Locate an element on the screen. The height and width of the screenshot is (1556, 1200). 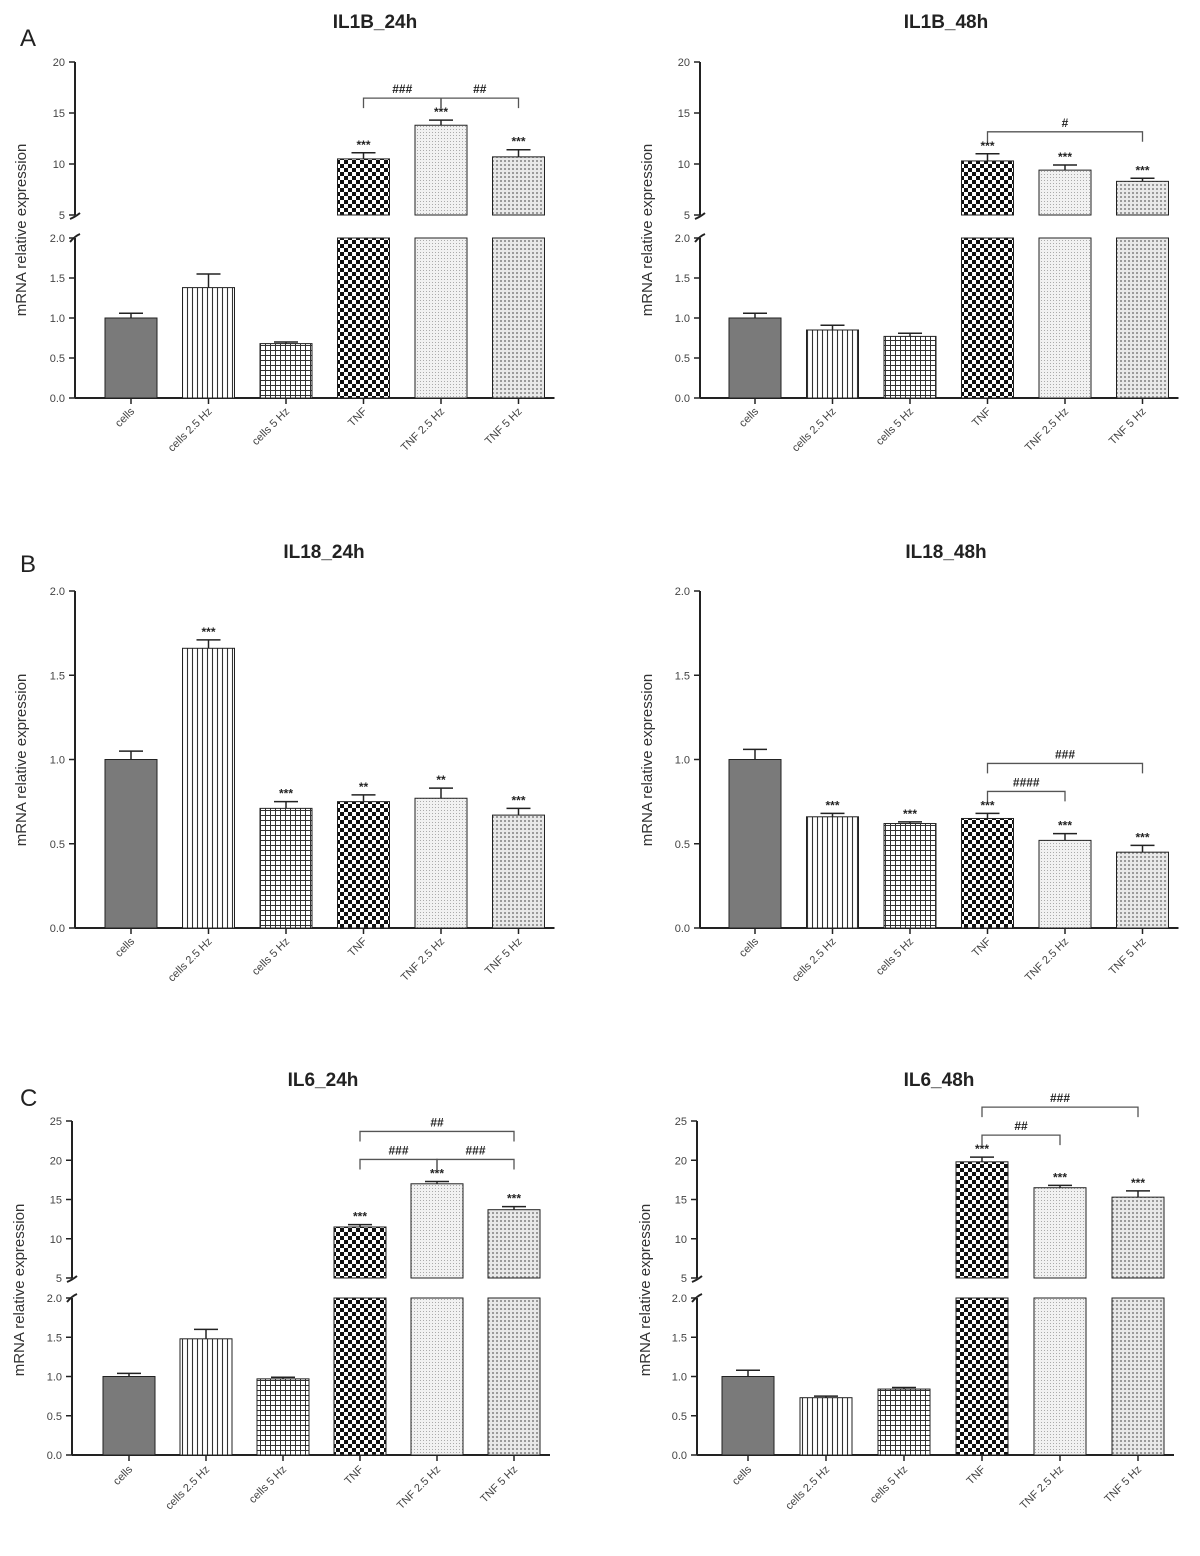
bracket-label: # is located at coordinates (1065, 123).